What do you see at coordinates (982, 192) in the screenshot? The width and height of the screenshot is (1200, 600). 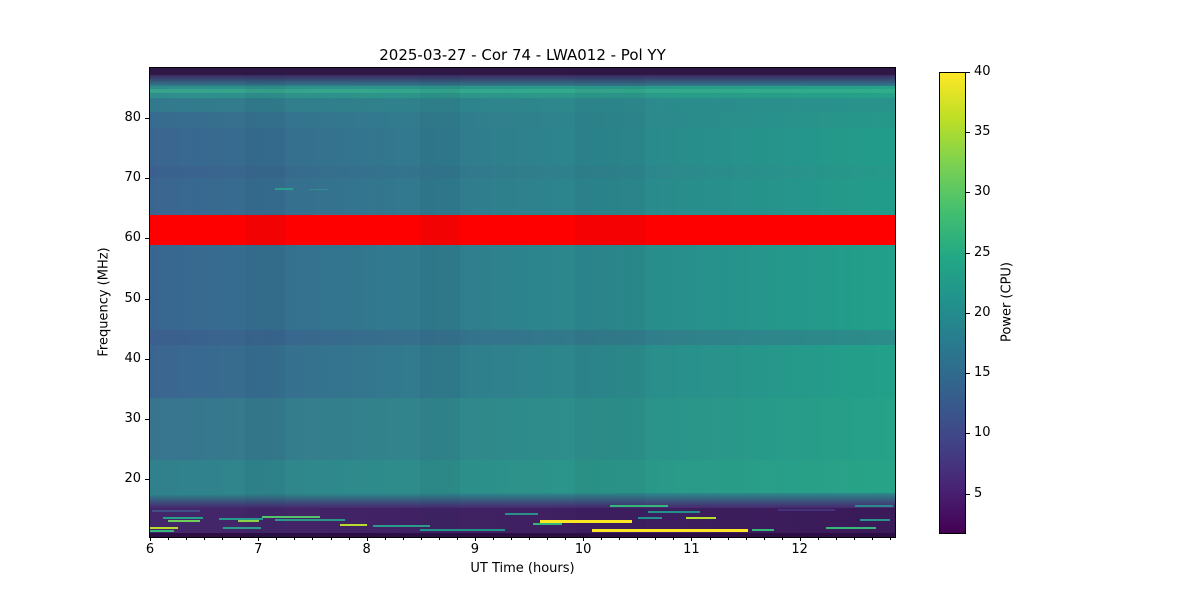 I see `colorbar-tick-label: 30` at bounding box center [982, 192].